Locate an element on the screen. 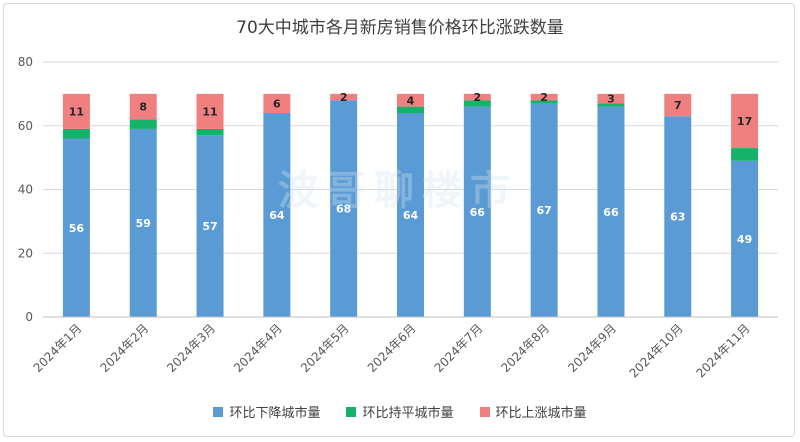  x-tick-label: 2024年9月 is located at coordinates (592, 348).